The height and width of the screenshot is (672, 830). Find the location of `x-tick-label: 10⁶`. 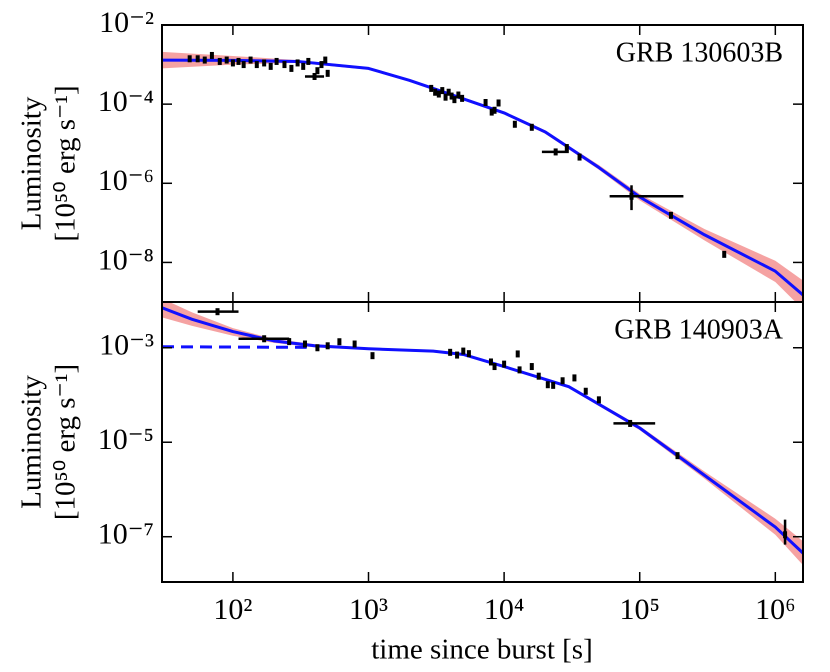

x-tick-label: 10⁶ is located at coordinates (775, 609).